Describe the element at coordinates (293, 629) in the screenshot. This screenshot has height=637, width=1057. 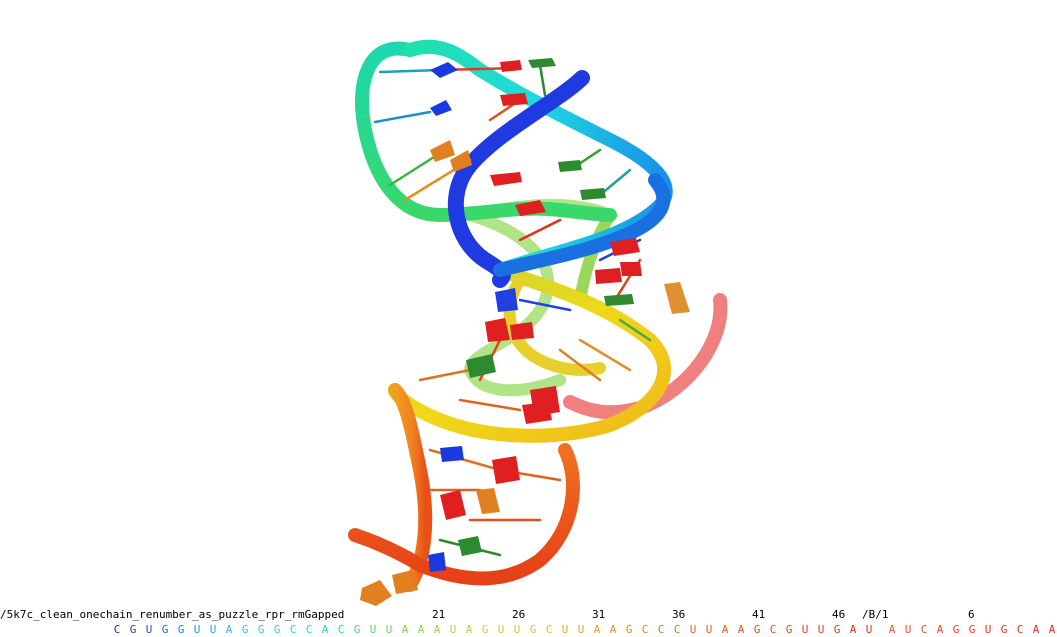
I see `residue-a-12: C` at that location.